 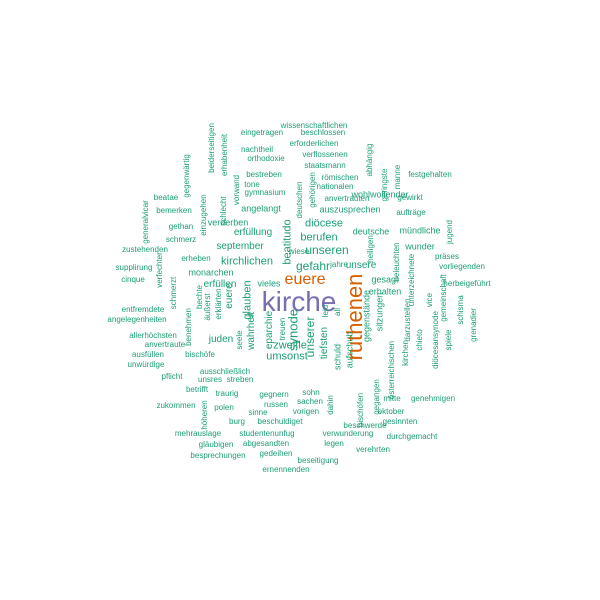 I want to click on word-angelangt: angelangt, so click(x=261, y=208).